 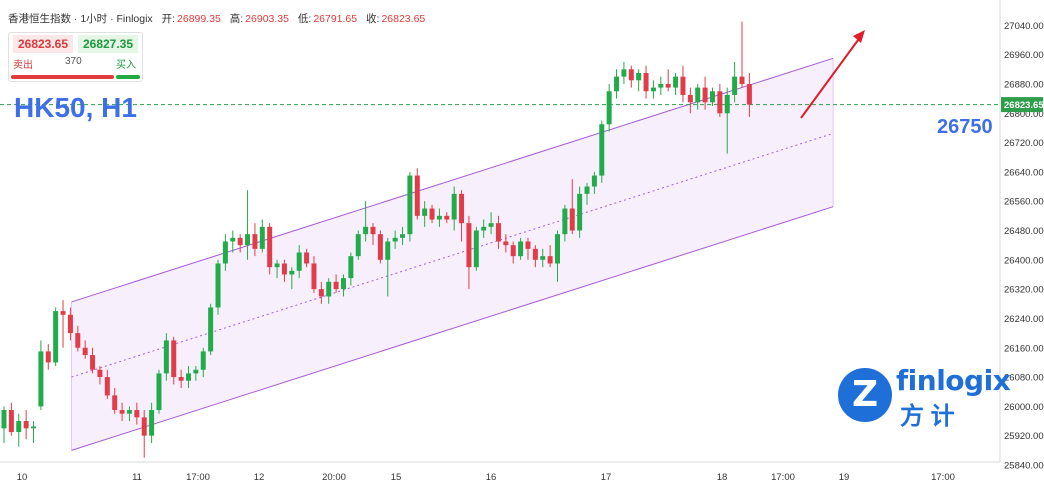 I want to click on y-tick-label: 26160.00, so click(x=1024, y=348).